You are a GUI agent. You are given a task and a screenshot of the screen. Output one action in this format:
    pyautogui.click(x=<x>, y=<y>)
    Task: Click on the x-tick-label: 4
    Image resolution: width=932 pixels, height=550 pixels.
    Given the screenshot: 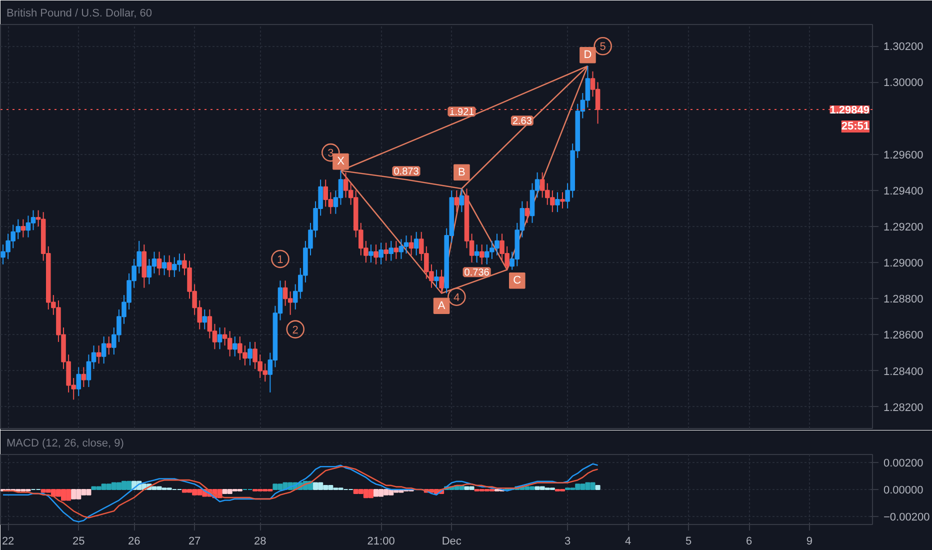 What is the action you would take?
    pyautogui.click(x=628, y=542)
    